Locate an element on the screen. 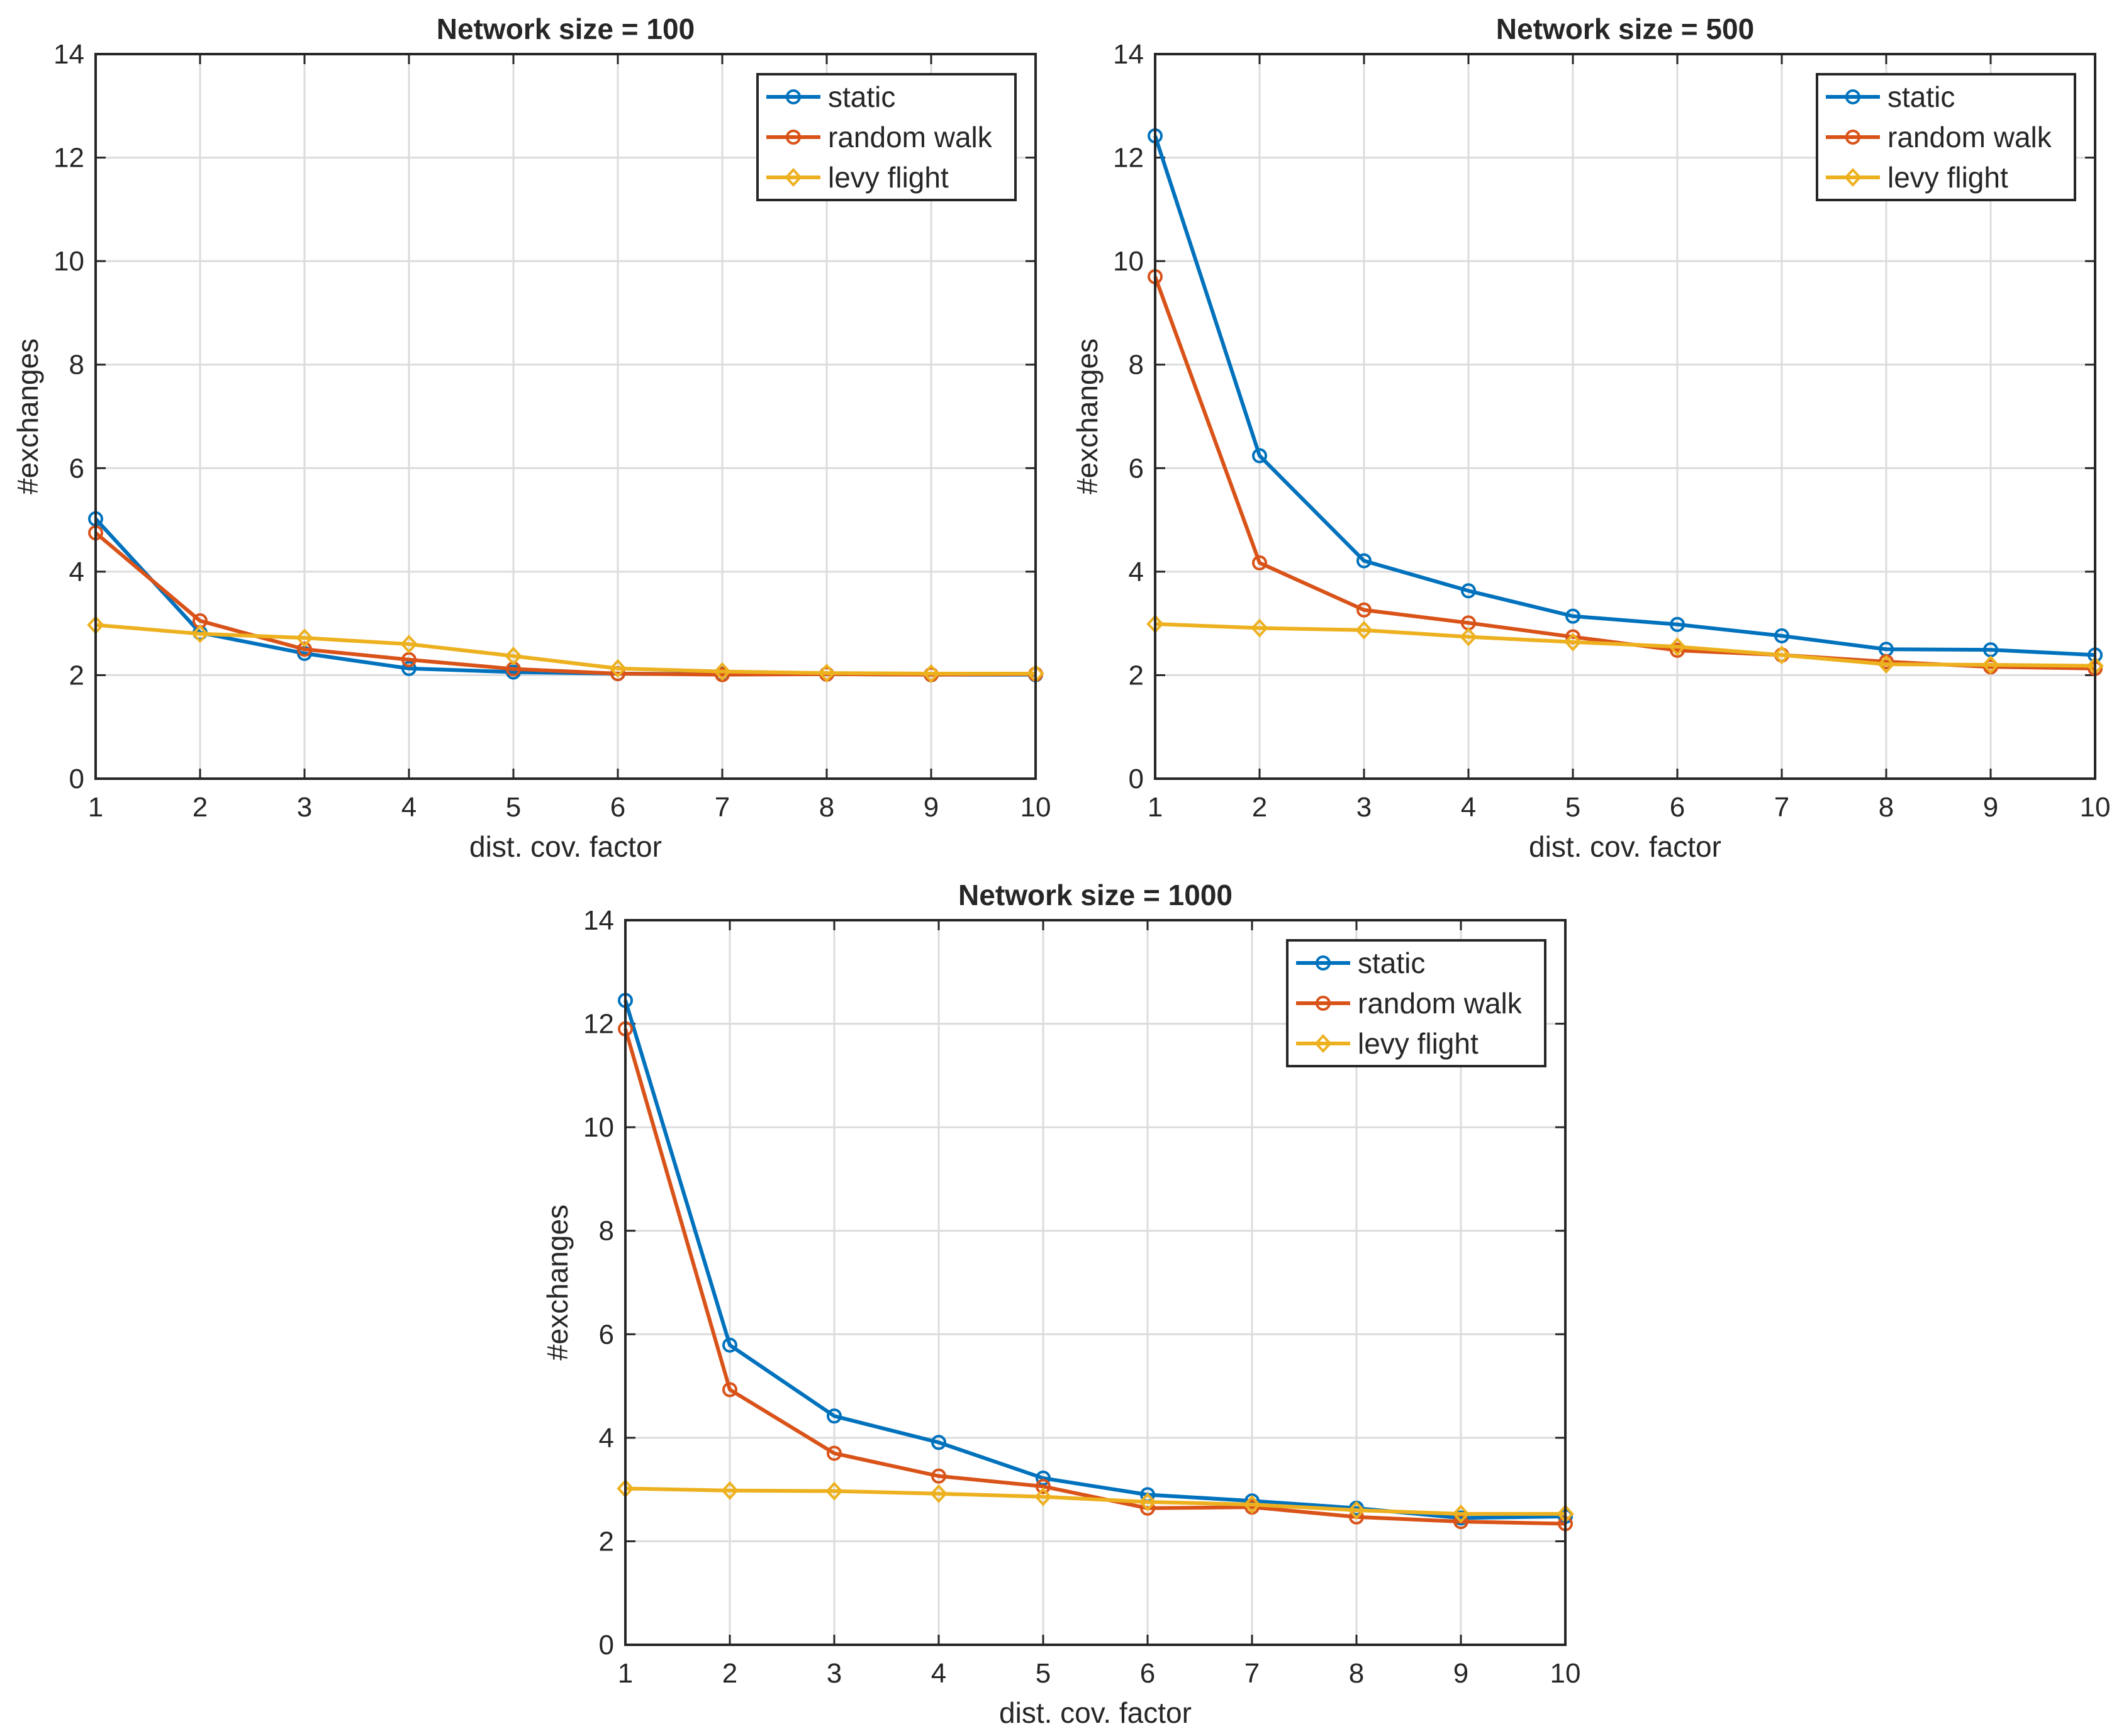  x-tick-label: 6 is located at coordinates (617, 808).